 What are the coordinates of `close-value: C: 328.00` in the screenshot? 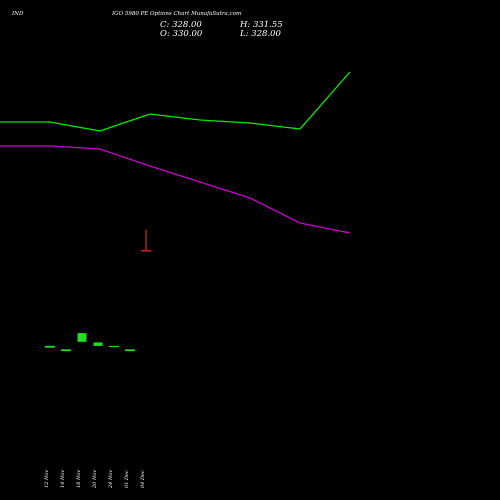 It's located at (181, 25).